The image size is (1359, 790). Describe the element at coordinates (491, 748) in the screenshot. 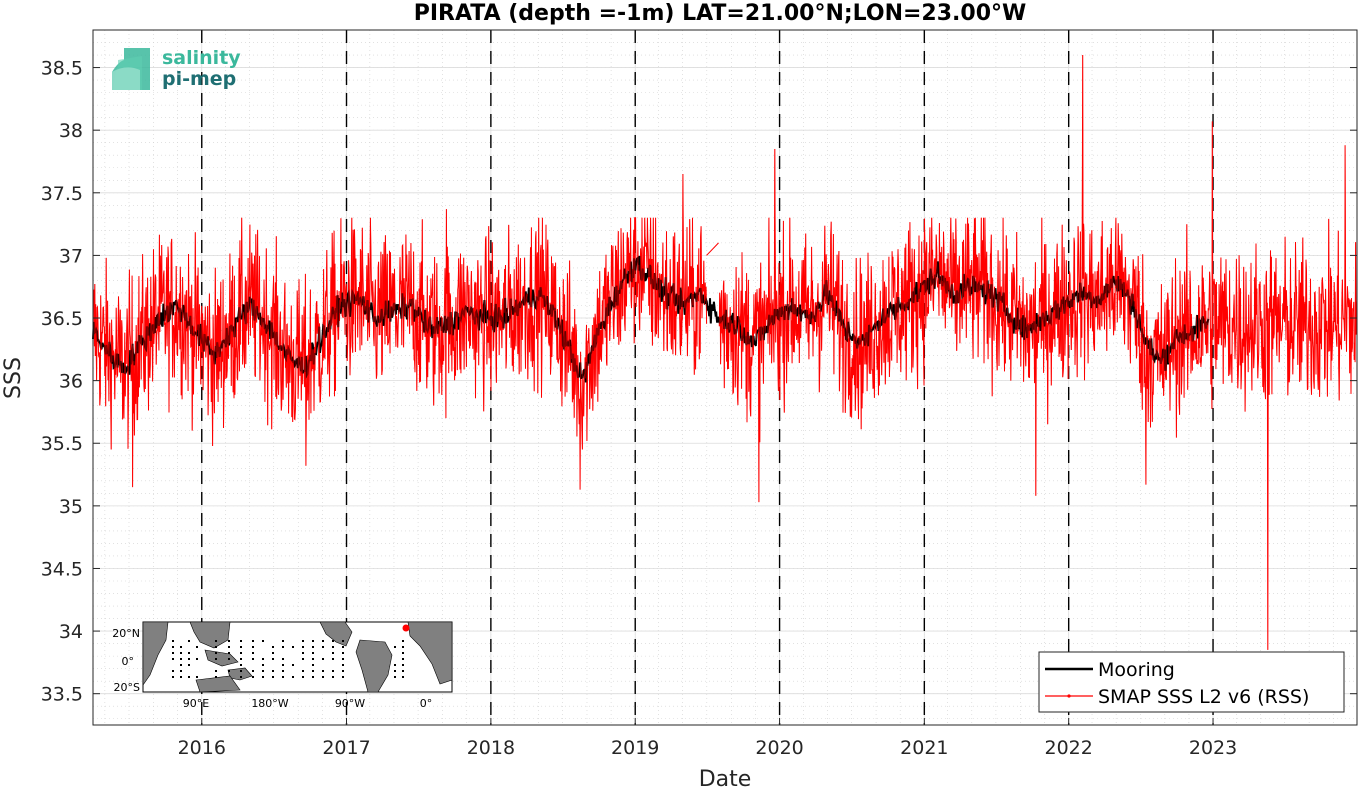

I see `x-tick-label: 2018` at that location.